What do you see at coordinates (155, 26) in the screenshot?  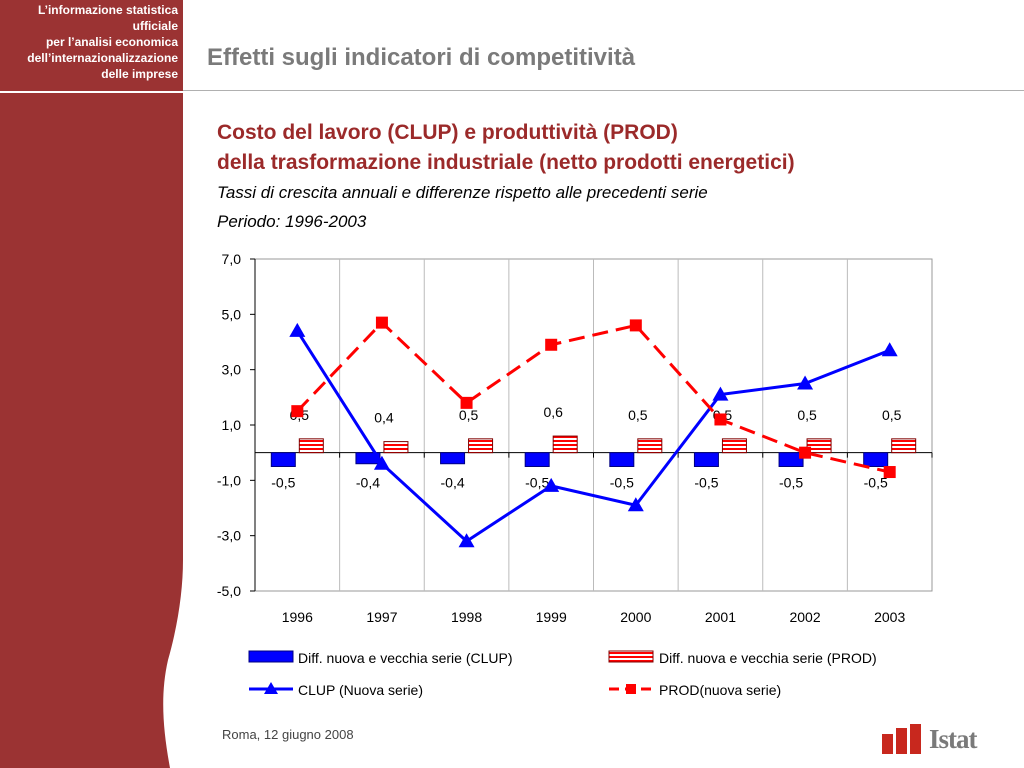 I see `sidebar-line: ufficiale` at bounding box center [155, 26].